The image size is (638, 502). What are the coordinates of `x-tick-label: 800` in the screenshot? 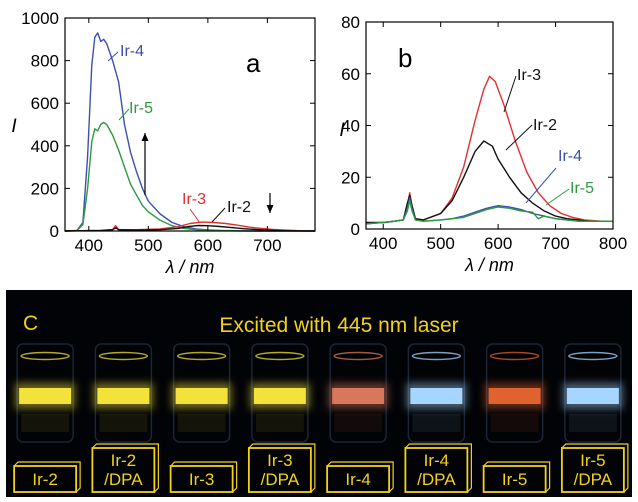 It's located at (613, 243).